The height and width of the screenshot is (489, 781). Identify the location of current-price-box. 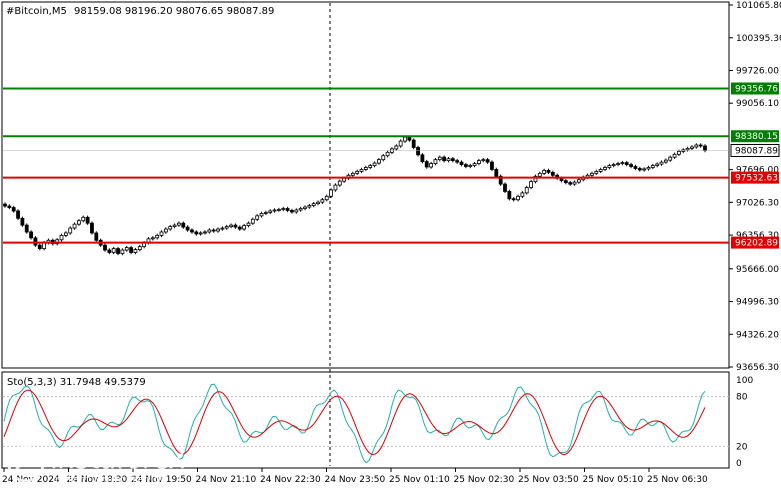
(755, 150).